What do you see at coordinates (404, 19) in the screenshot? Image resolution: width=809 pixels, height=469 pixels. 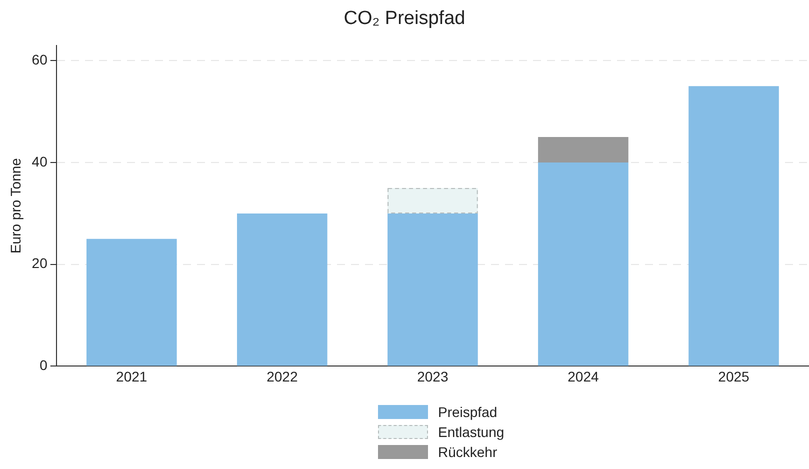 I see `chart-title: CO₂ Preispfad` at bounding box center [404, 19].